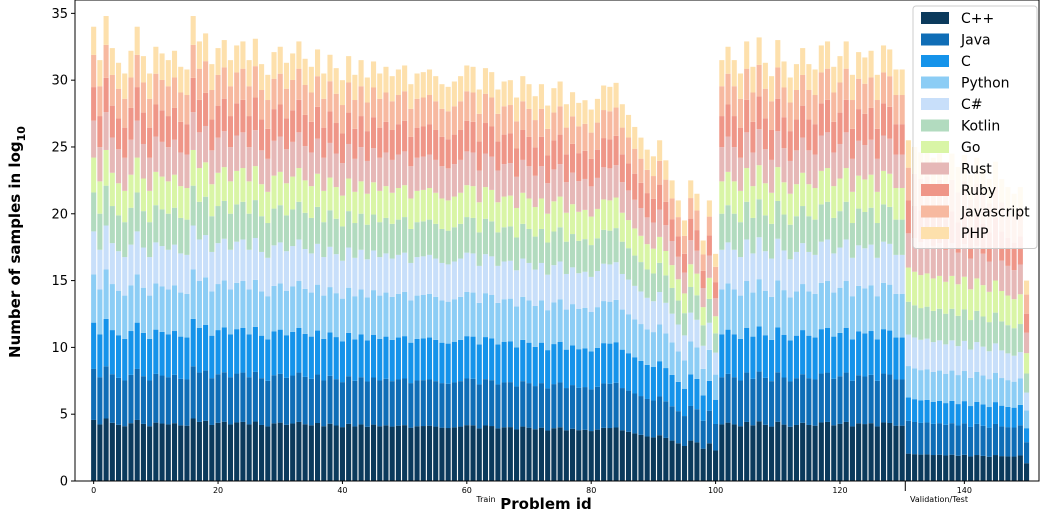 The height and width of the screenshot is (514, 1040). I want to click on x-tick-label: 40, so click(342, 490).